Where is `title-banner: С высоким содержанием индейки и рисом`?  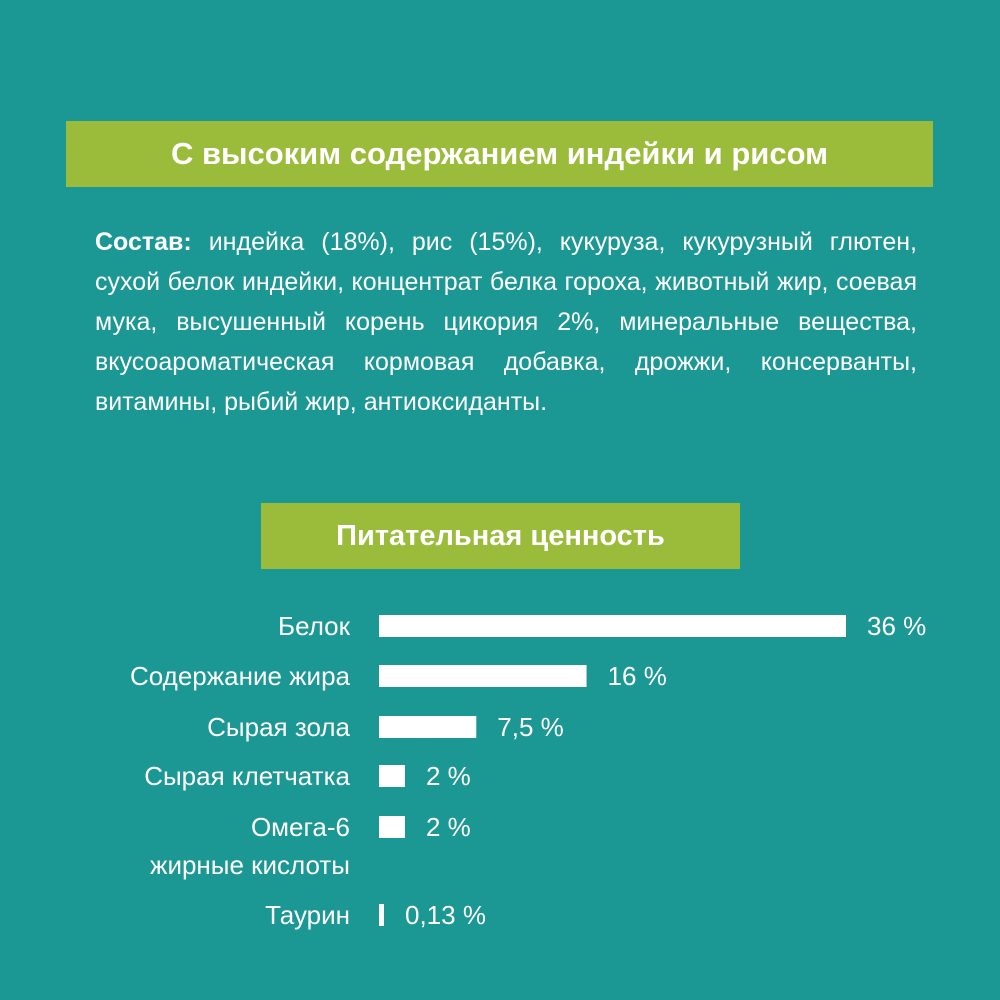 title-banner: С высоким содержанием индейки и рисом is located at coordinates (499, 154).